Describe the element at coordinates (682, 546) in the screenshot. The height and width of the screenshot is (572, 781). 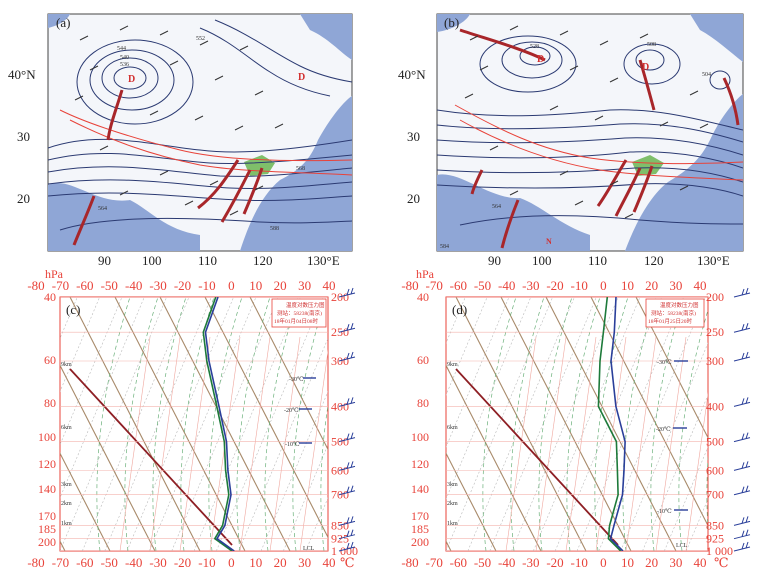
I see `skewt-d-lcl-label: LCL` at that location.